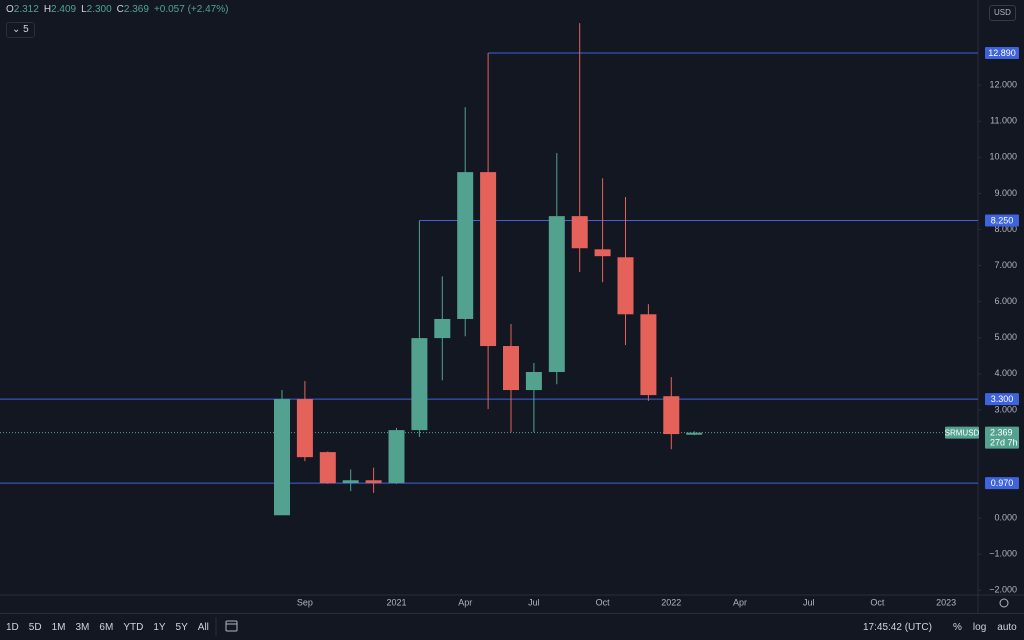  I want to click on range-button: 1D, so click(12, 627).